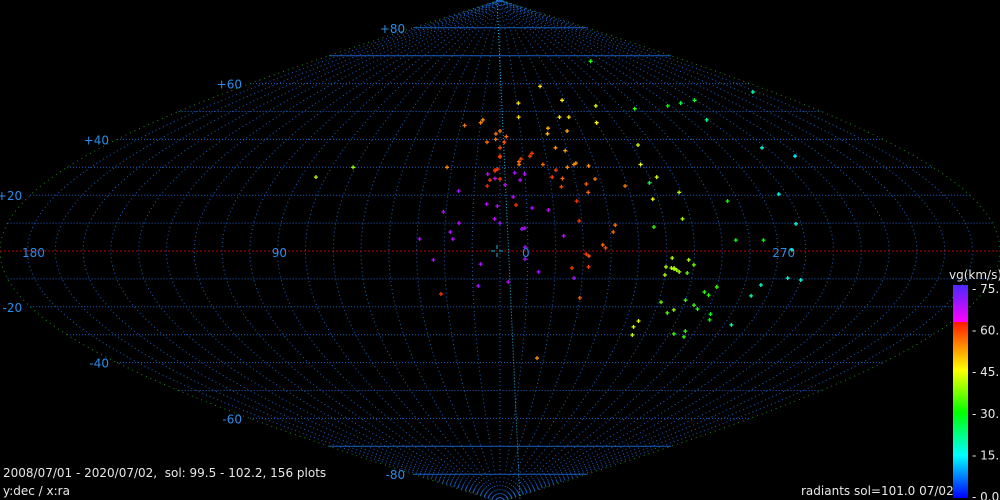 This screenshot has width=1000, height=500. Describe the element at coordinates (960, 391) in the screenshot. I see `colorbar-gradient` at that location.